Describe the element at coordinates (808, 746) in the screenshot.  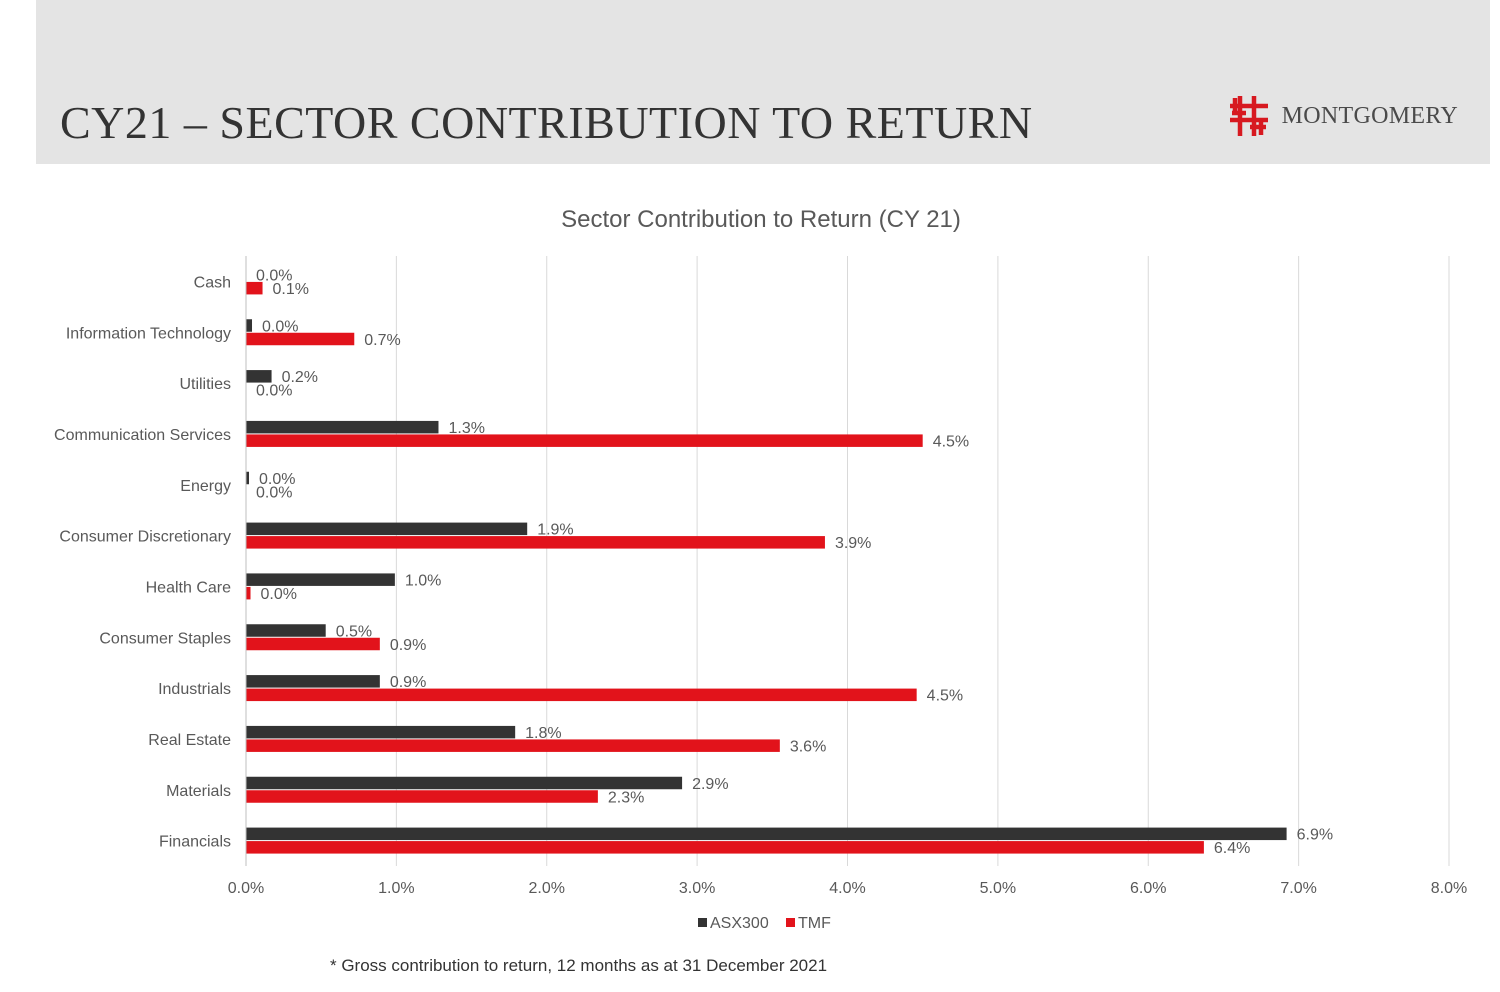
I see `tmf-data-label: 3.6%` at that location.